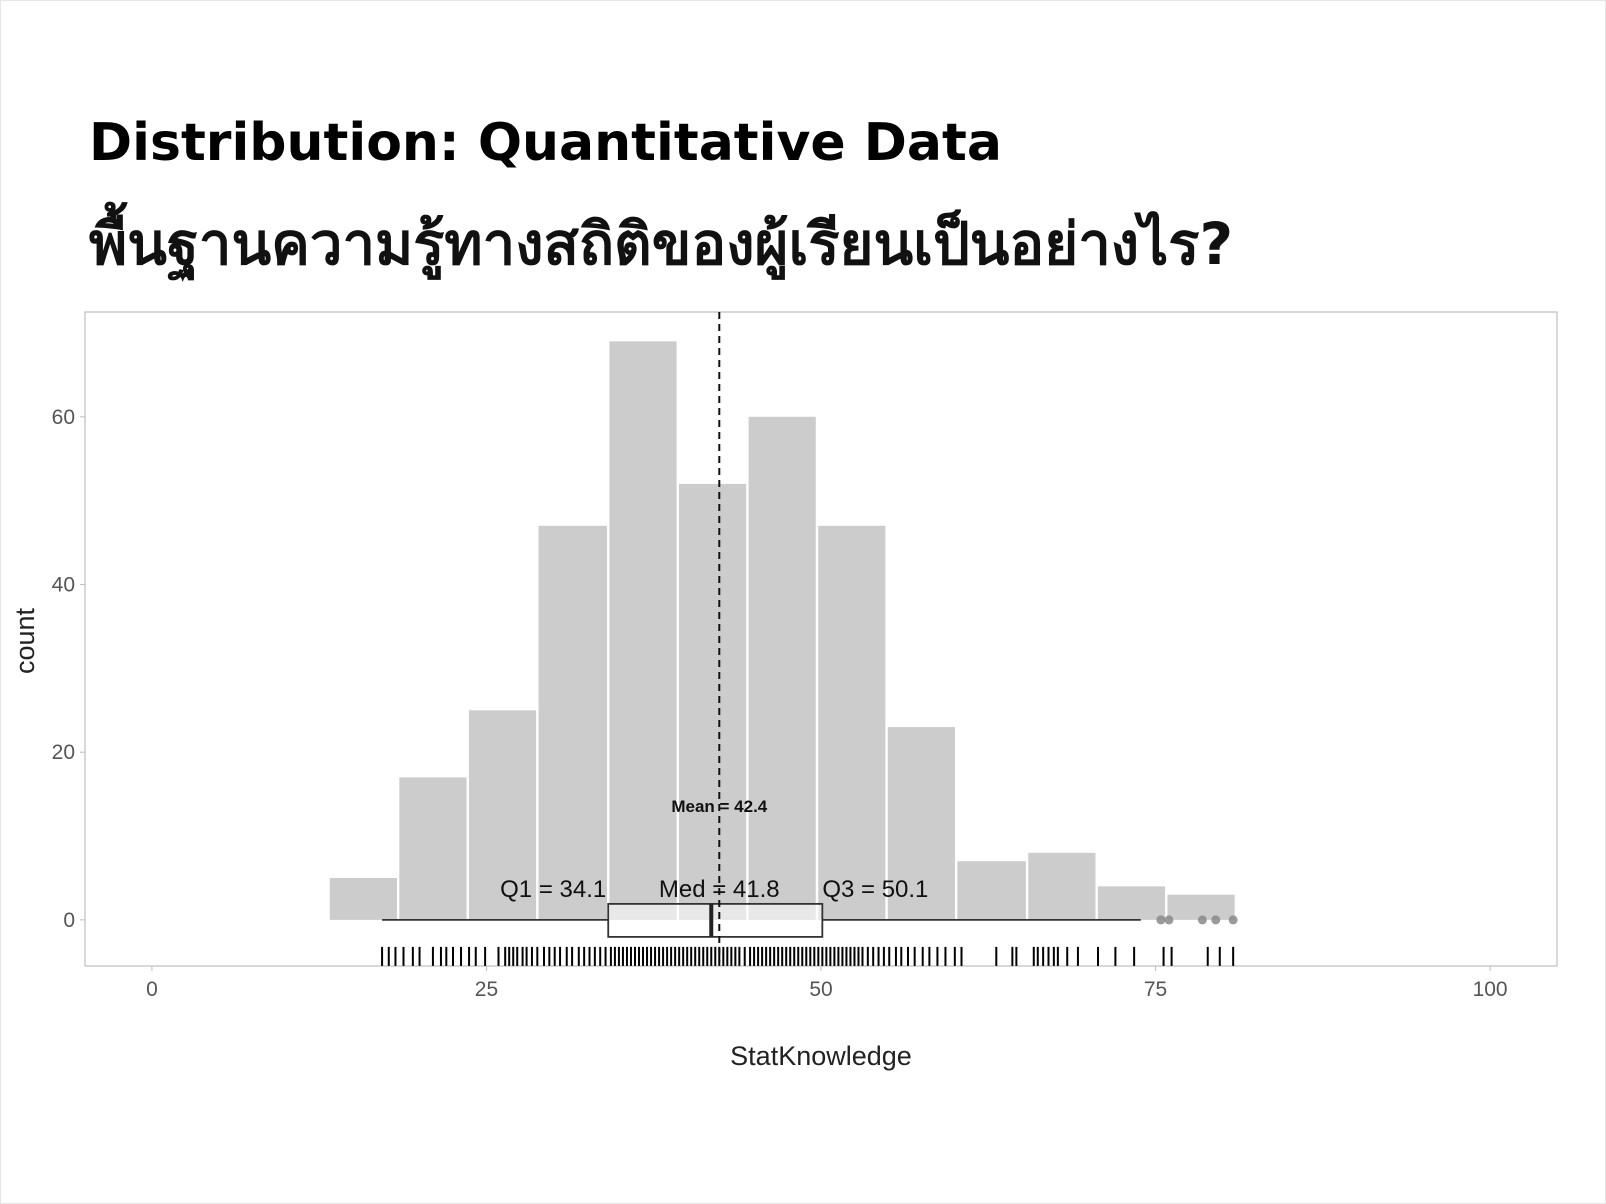 The width and height of the screenshot is (1606, 1204). Describe the element at coordinates (63, 585) in the screenshot. I see `y-tick-label: 40` at that location.